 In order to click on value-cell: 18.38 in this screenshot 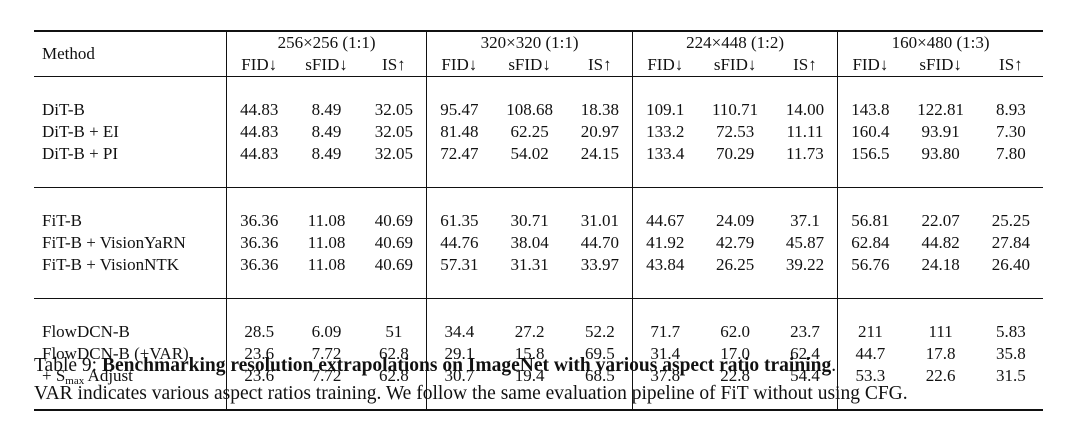, I will do `click(599, 109)`.